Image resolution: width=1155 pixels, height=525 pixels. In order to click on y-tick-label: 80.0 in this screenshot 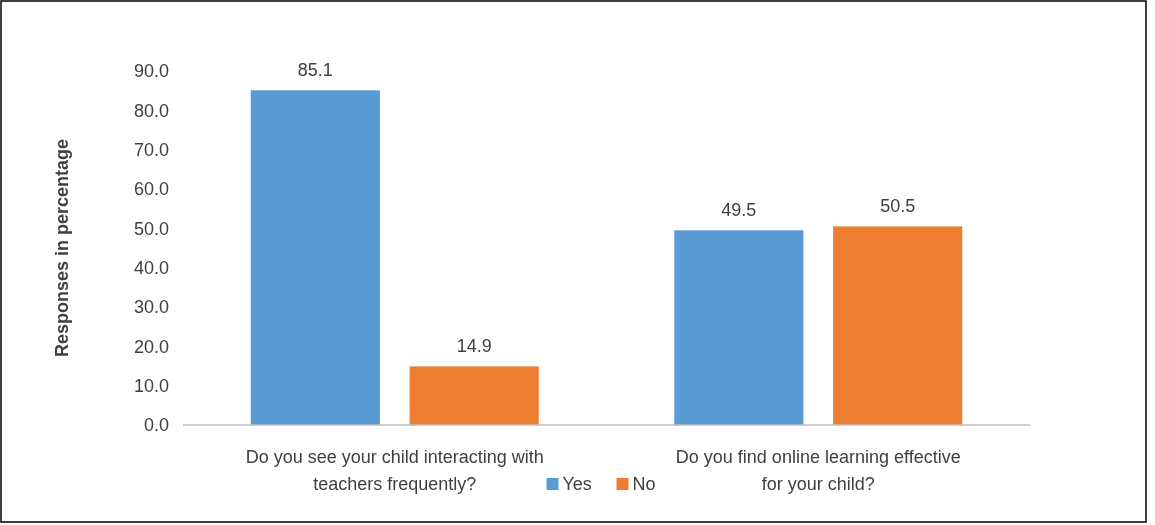, I will do `click(151, 110)`.